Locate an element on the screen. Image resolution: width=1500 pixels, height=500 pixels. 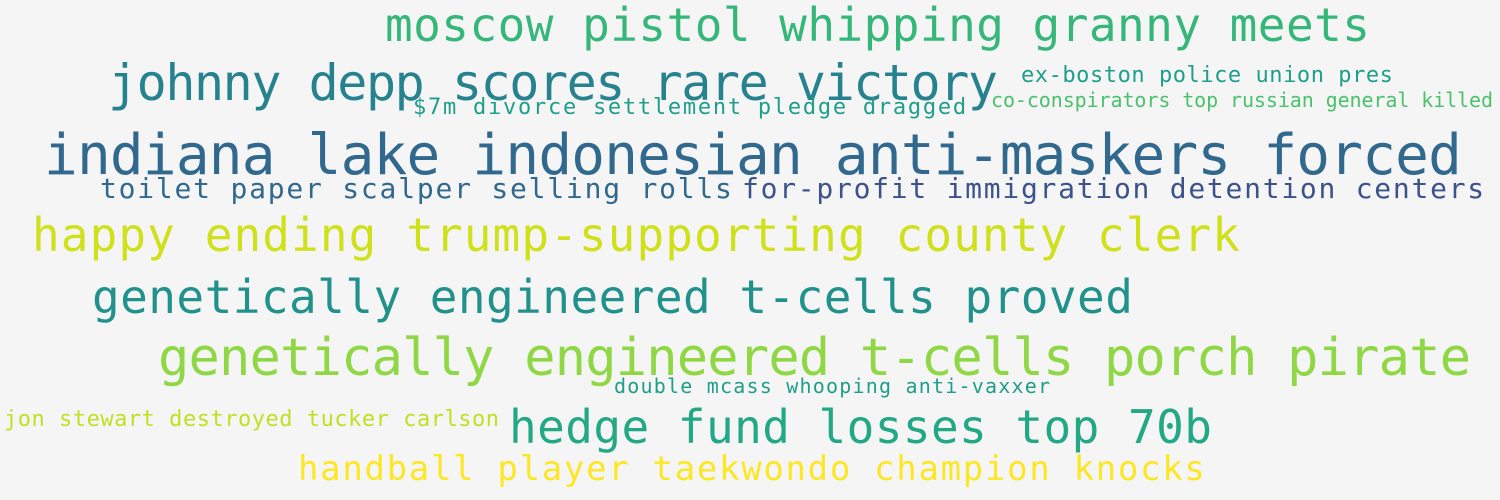
word-tcells-proved: genetically engineered t-cells proved is located at coordinates (613, 297).